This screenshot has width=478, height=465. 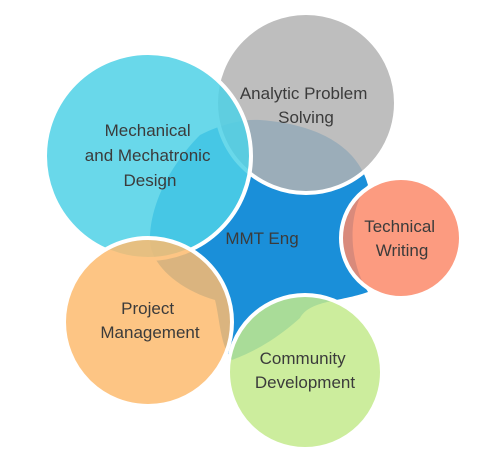 I want to click on label-mechanical-design: Mechanical and Mechatronic Design, so click(x=150, y=155).